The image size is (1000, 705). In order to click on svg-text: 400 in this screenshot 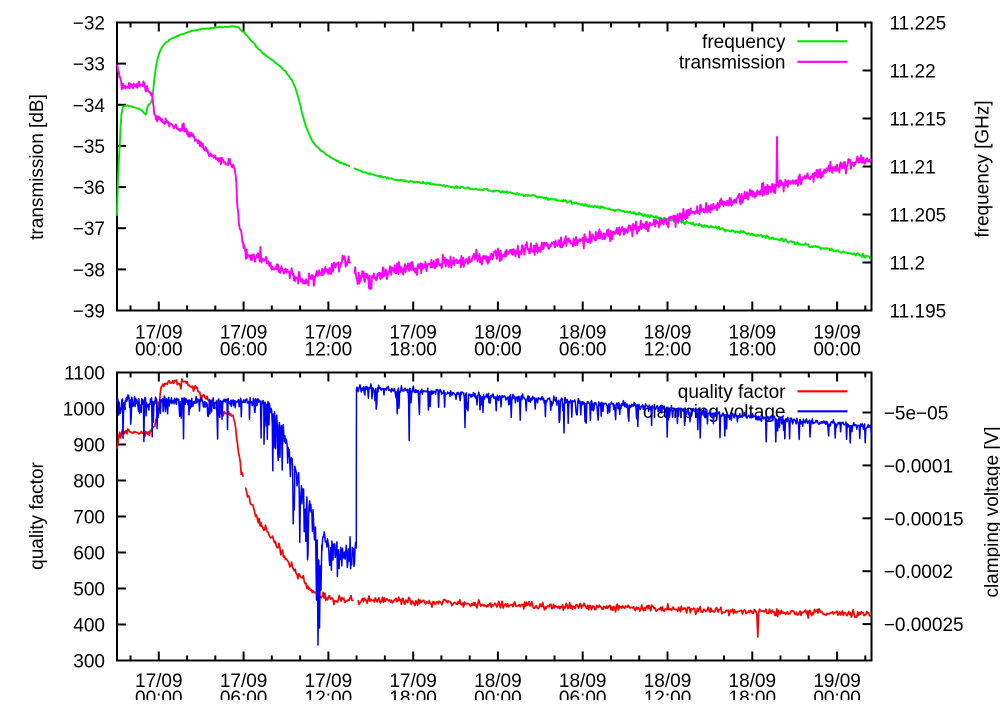, I will do `click(89, 626)`.